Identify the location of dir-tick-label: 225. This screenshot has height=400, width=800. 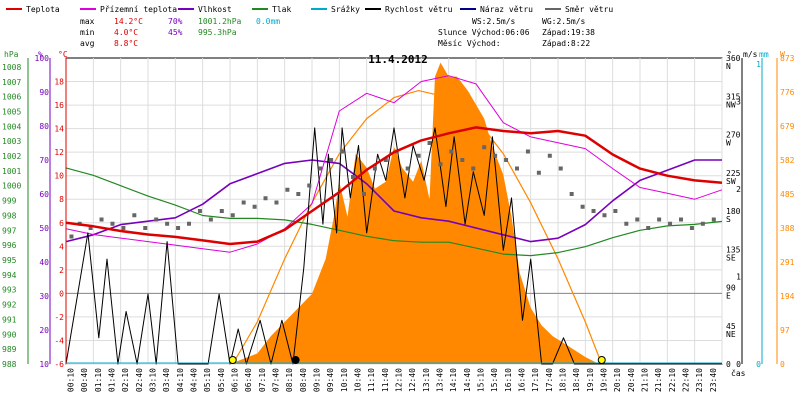
(733, 173).